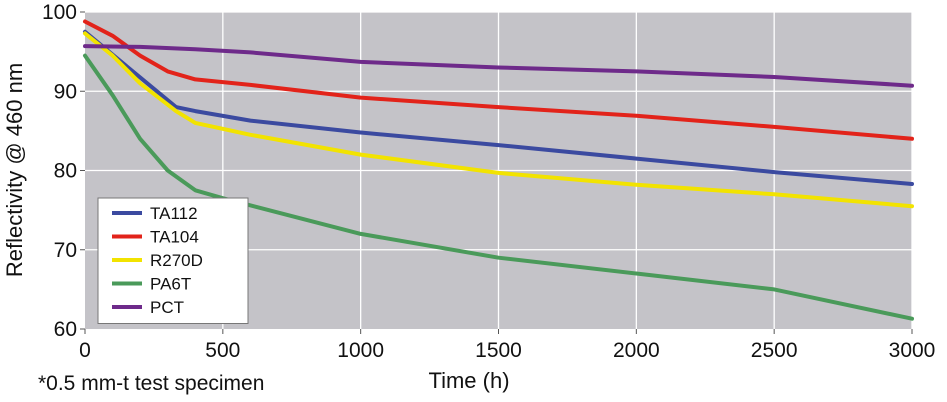  I want to click on legend-label: TA104, so click(174, 237).